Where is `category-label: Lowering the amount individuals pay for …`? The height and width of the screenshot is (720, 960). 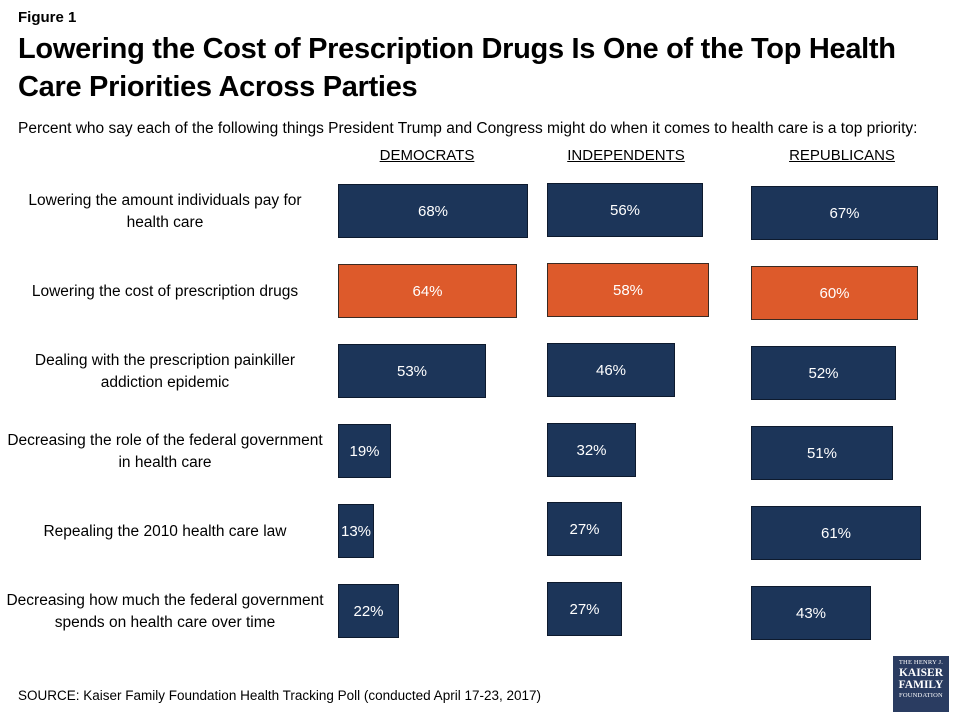 category-label: Lowering the amount individuals pay for … is located at coordinates (165, 211).